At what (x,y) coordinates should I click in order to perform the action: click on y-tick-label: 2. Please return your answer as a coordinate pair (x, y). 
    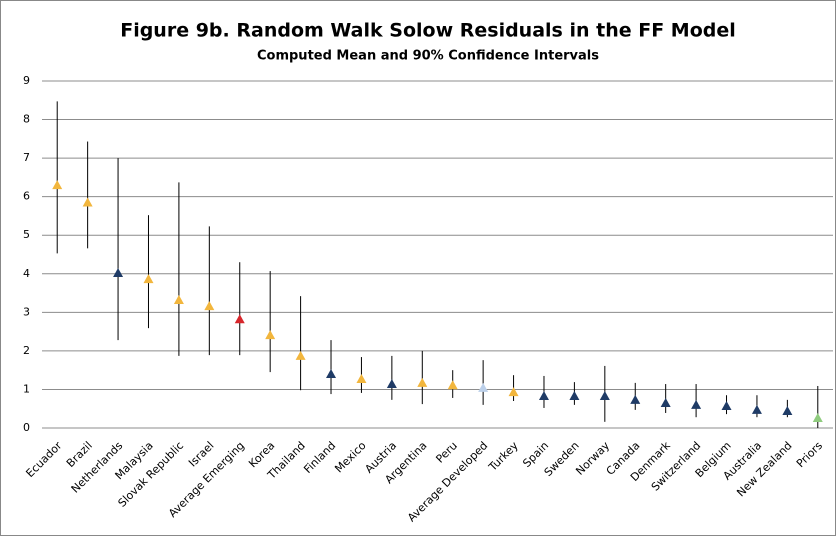
    Looking at the image, I should click on (26, 350).